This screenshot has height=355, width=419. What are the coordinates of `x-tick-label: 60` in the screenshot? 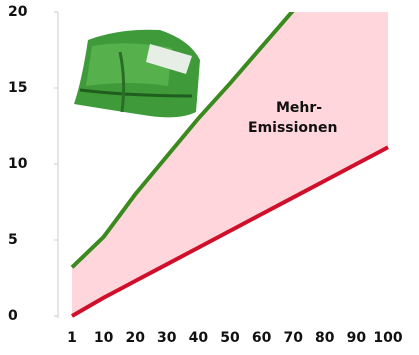 It's located at (262, 338).